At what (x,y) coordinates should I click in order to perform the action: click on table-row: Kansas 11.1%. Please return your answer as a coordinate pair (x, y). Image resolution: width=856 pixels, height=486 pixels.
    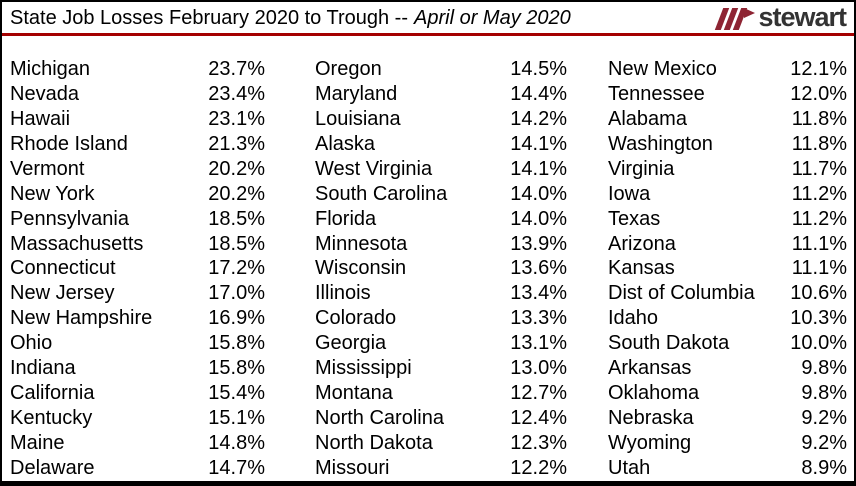
    Looking at the image, I should click on (727, 269).